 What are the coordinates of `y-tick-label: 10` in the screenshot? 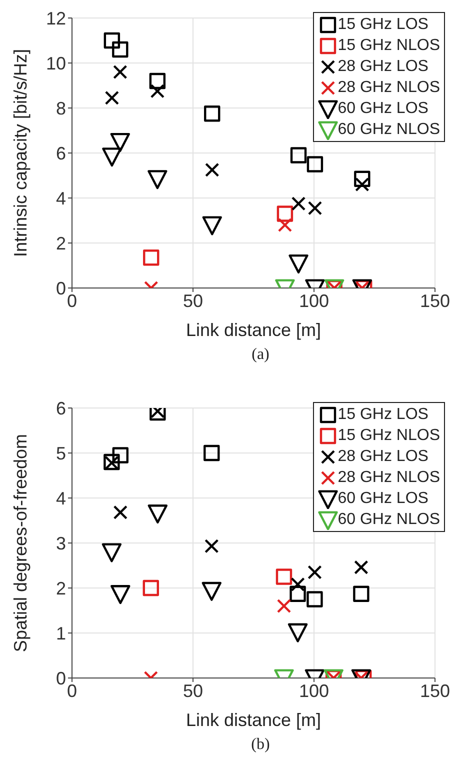 It's located at (56, 63).